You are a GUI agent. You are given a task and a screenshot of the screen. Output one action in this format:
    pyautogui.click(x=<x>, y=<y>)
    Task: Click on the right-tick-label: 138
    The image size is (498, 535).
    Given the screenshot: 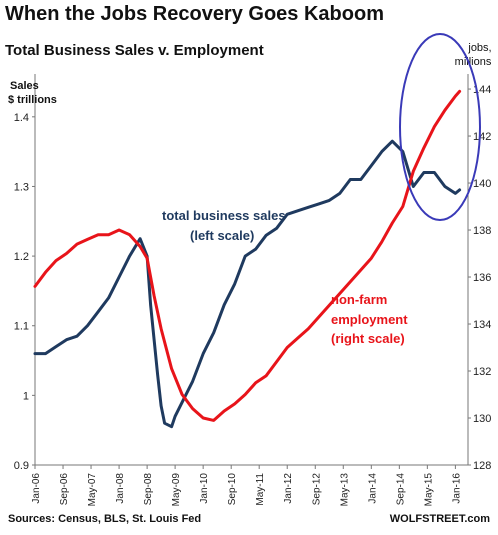 What is the action you would take?
    pyautogui.click(x=482, y=231)
    